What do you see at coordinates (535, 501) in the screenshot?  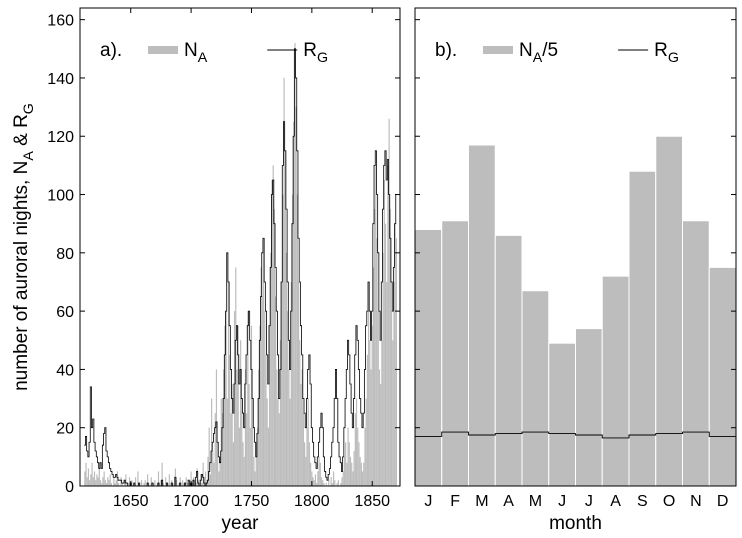 I see `x-tick-label: M` at bounding box center [535, 501].